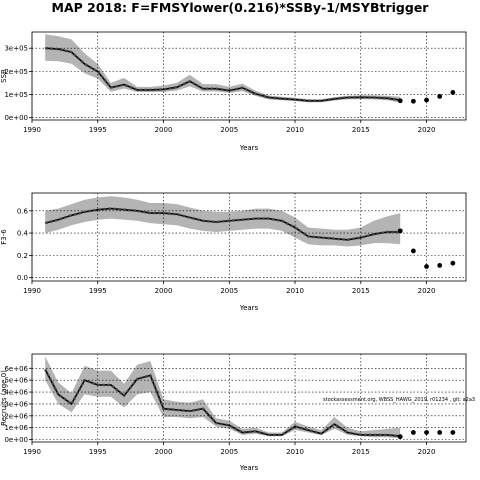 This screenshot has width=480, height=480. What do you see at coordinates (4, 76) in the screenshot?
I see `y-axis-label: SSB` at bounding box center [4, 76].